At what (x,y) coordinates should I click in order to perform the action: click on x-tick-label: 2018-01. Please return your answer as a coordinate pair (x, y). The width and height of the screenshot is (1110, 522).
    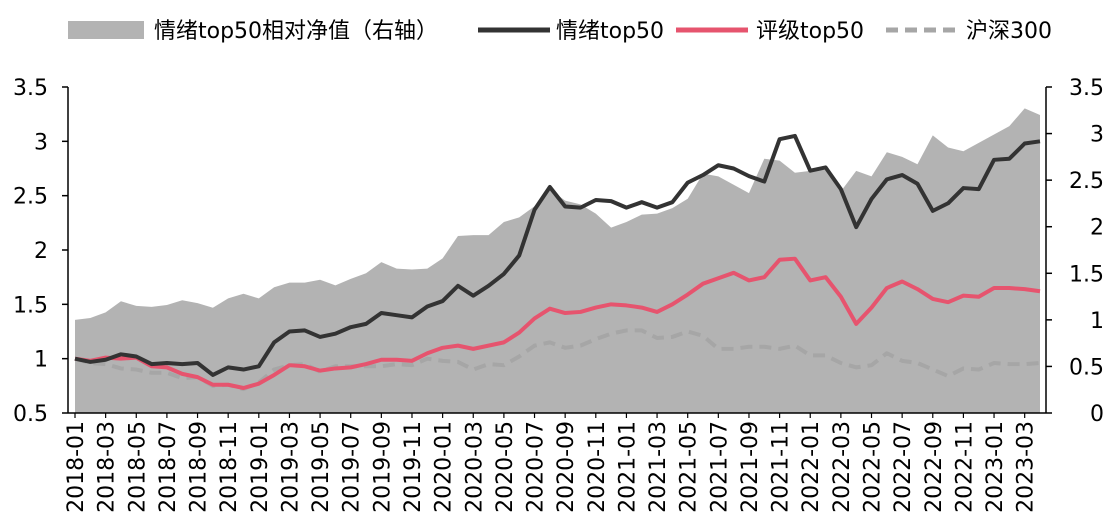
    Looking at the image, I should click on (76, 467).